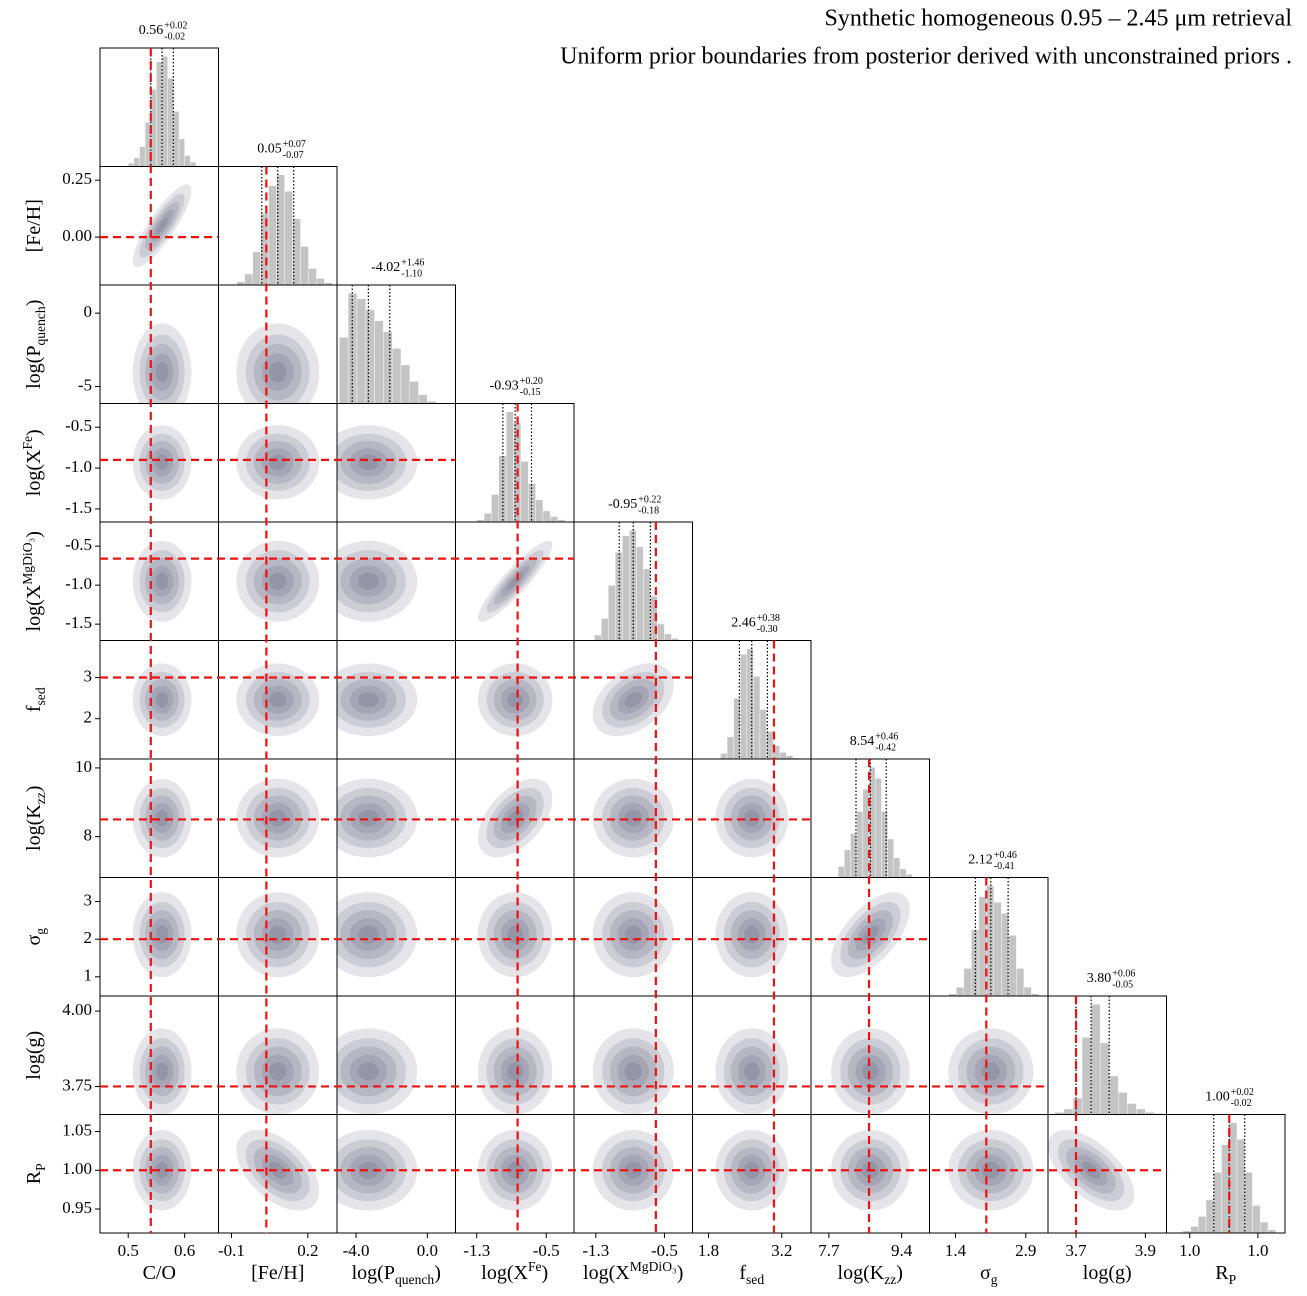  What do you see at coordinates (1107, 1273) in the screenshot?
I see `axis-label-part: log(g)` at bounding box center [1107, 1273].